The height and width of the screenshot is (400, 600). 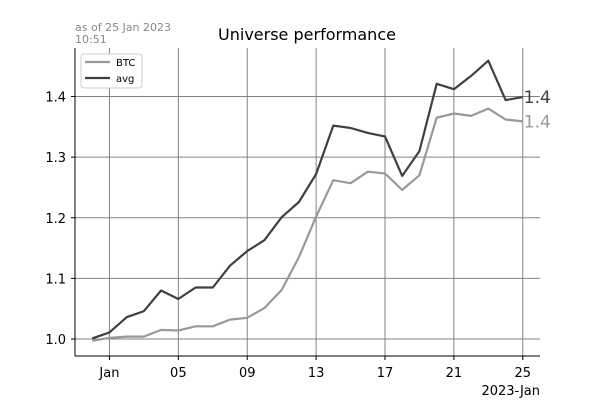 I want to click on x-tick-label: 25, so click(x=523, y=373).